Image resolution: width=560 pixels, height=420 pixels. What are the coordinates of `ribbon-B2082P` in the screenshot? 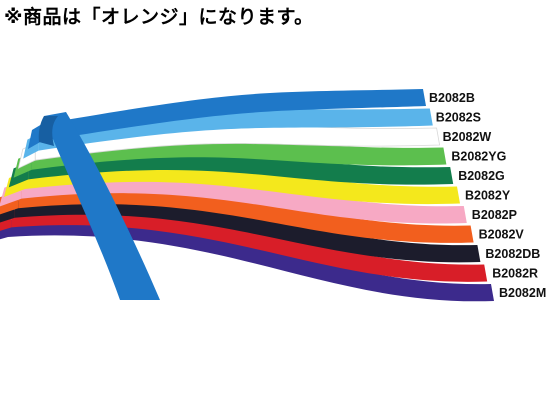 It's located at (244, 199).